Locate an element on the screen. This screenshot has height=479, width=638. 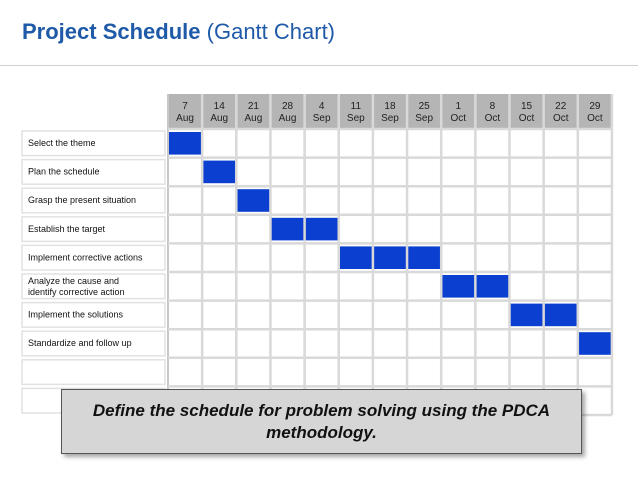
task-label: Implement corrective actions is located at coordinates (85, 257).